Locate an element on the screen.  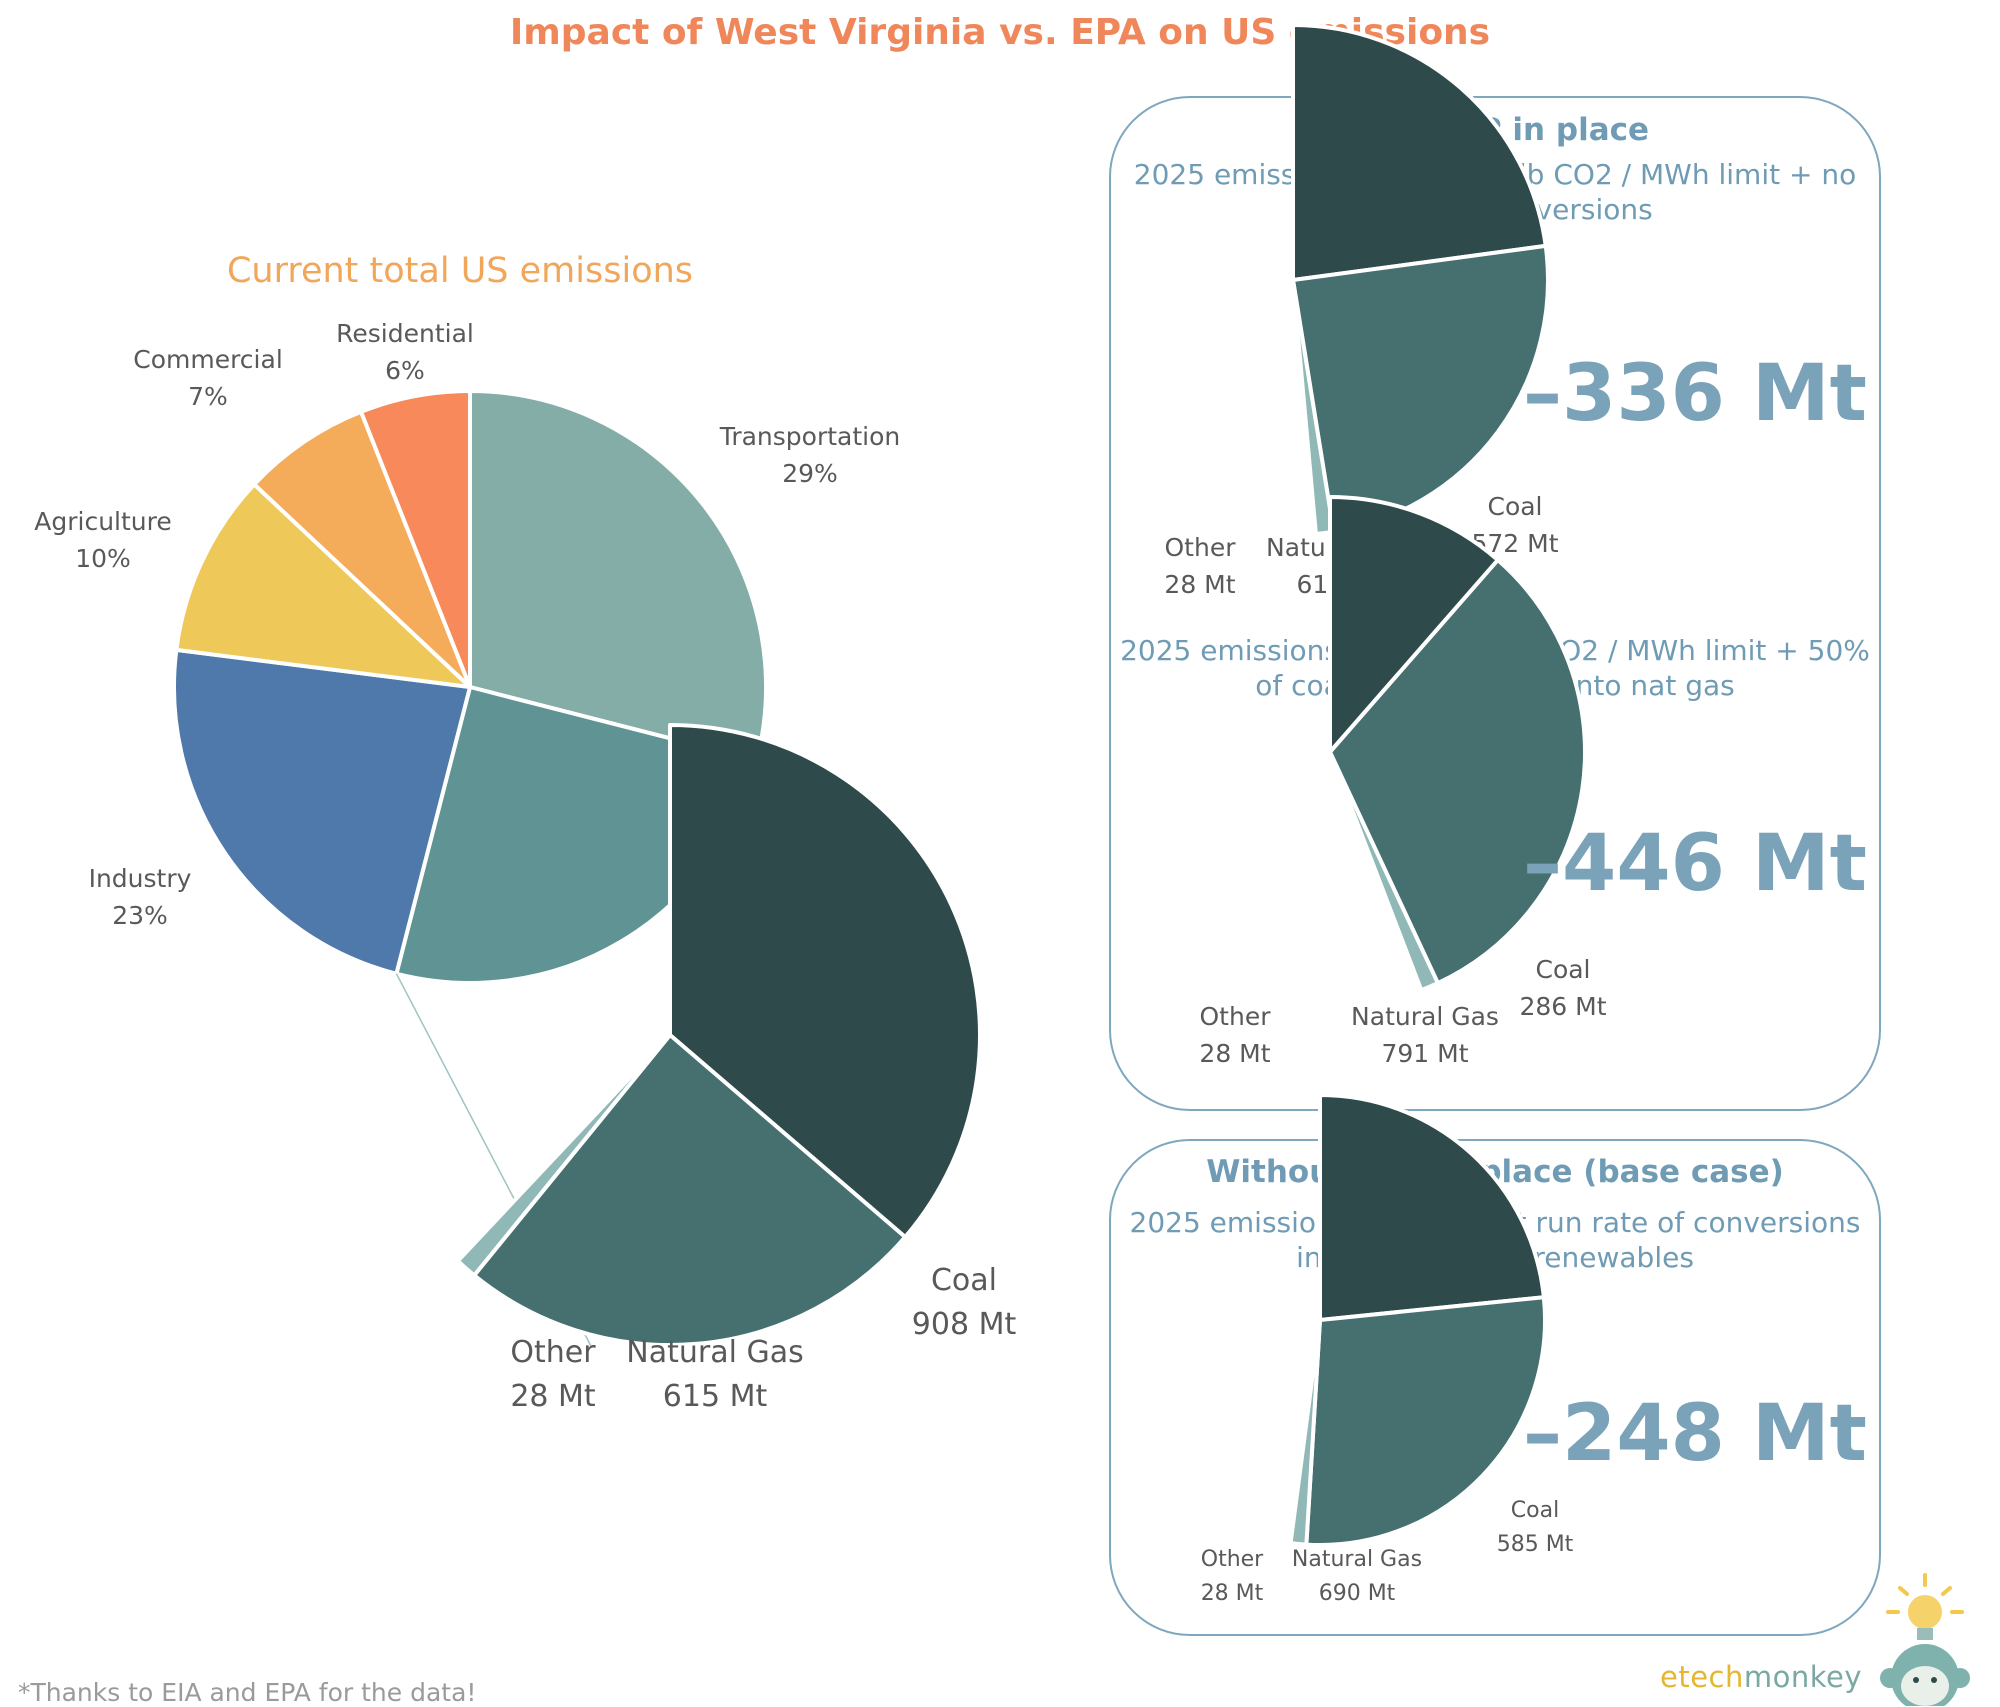
bulb-glass is located at coordinates (1925, 1612).